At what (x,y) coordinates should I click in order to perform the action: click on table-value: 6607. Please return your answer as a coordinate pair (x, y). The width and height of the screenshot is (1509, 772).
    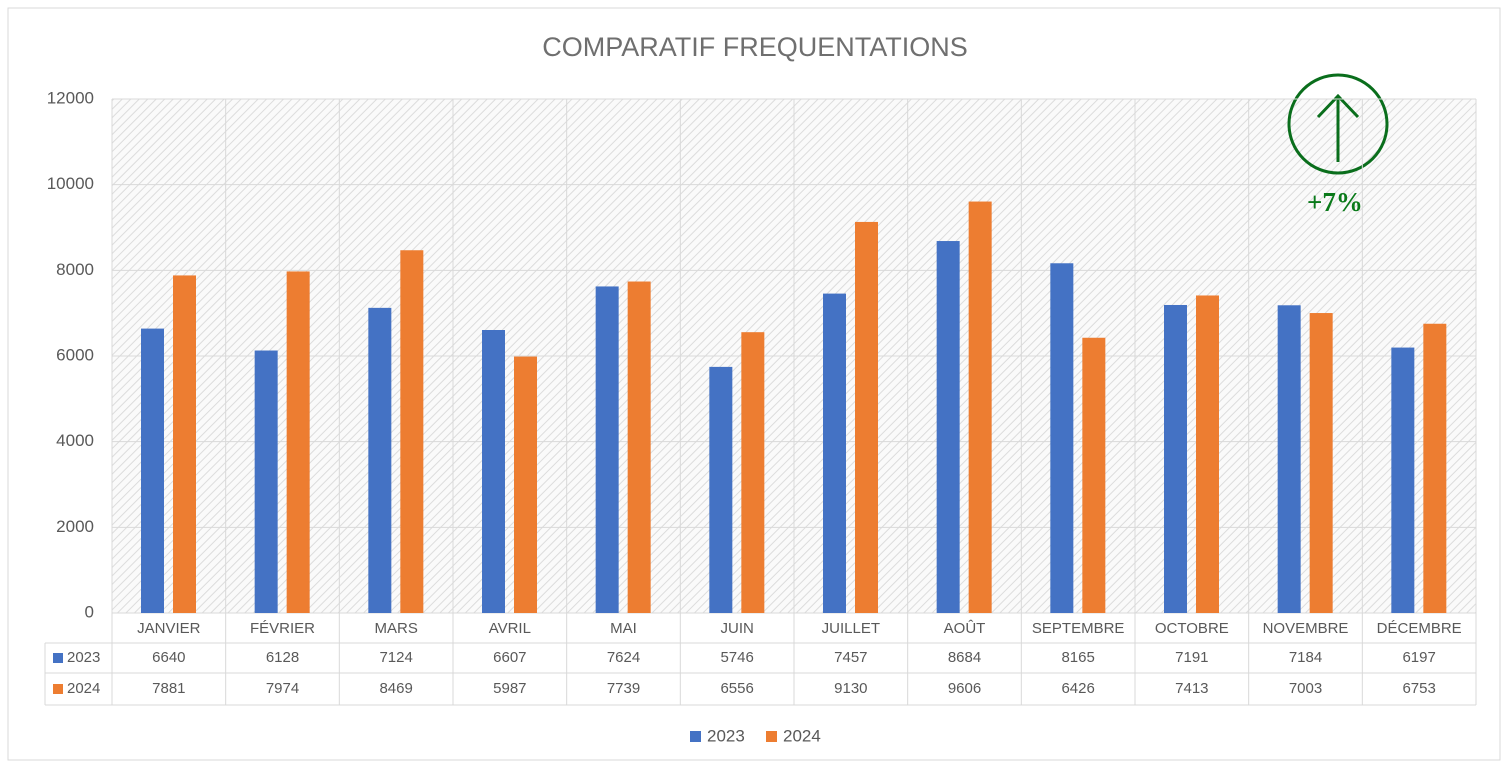
    Looking at the image, I should click on (509, 657).